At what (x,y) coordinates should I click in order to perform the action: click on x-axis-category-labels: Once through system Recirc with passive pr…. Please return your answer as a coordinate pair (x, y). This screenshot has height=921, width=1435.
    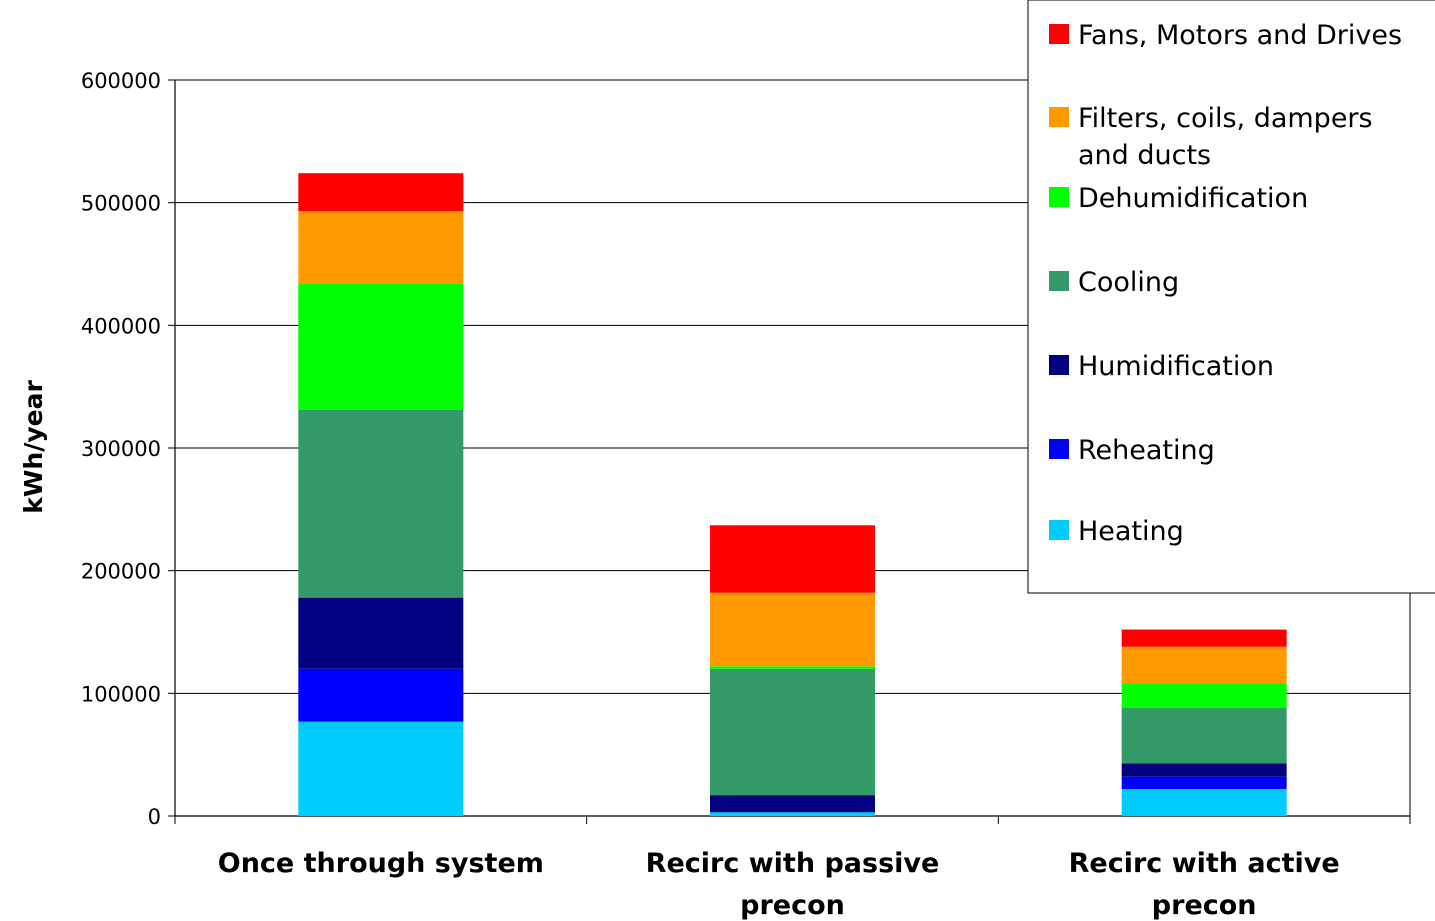
    Looking at the image, I should click on (779, 884).